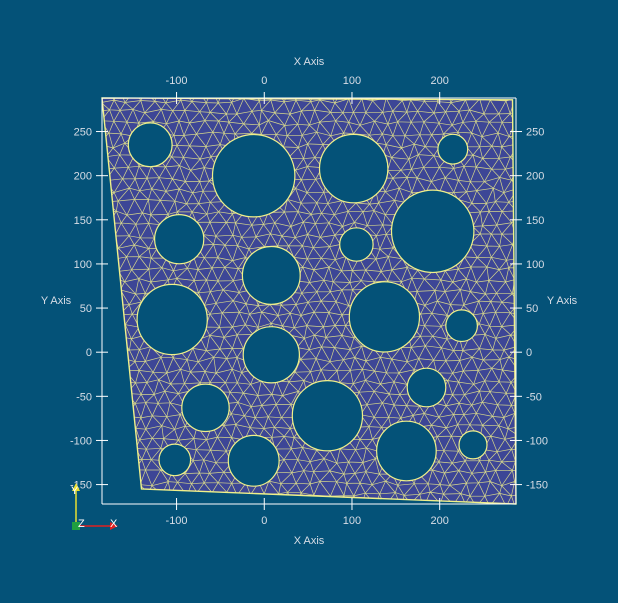  Describe the element at coordinates (83, 221) in the screenshot. I see `y-tick-label-left: 150` at that location.